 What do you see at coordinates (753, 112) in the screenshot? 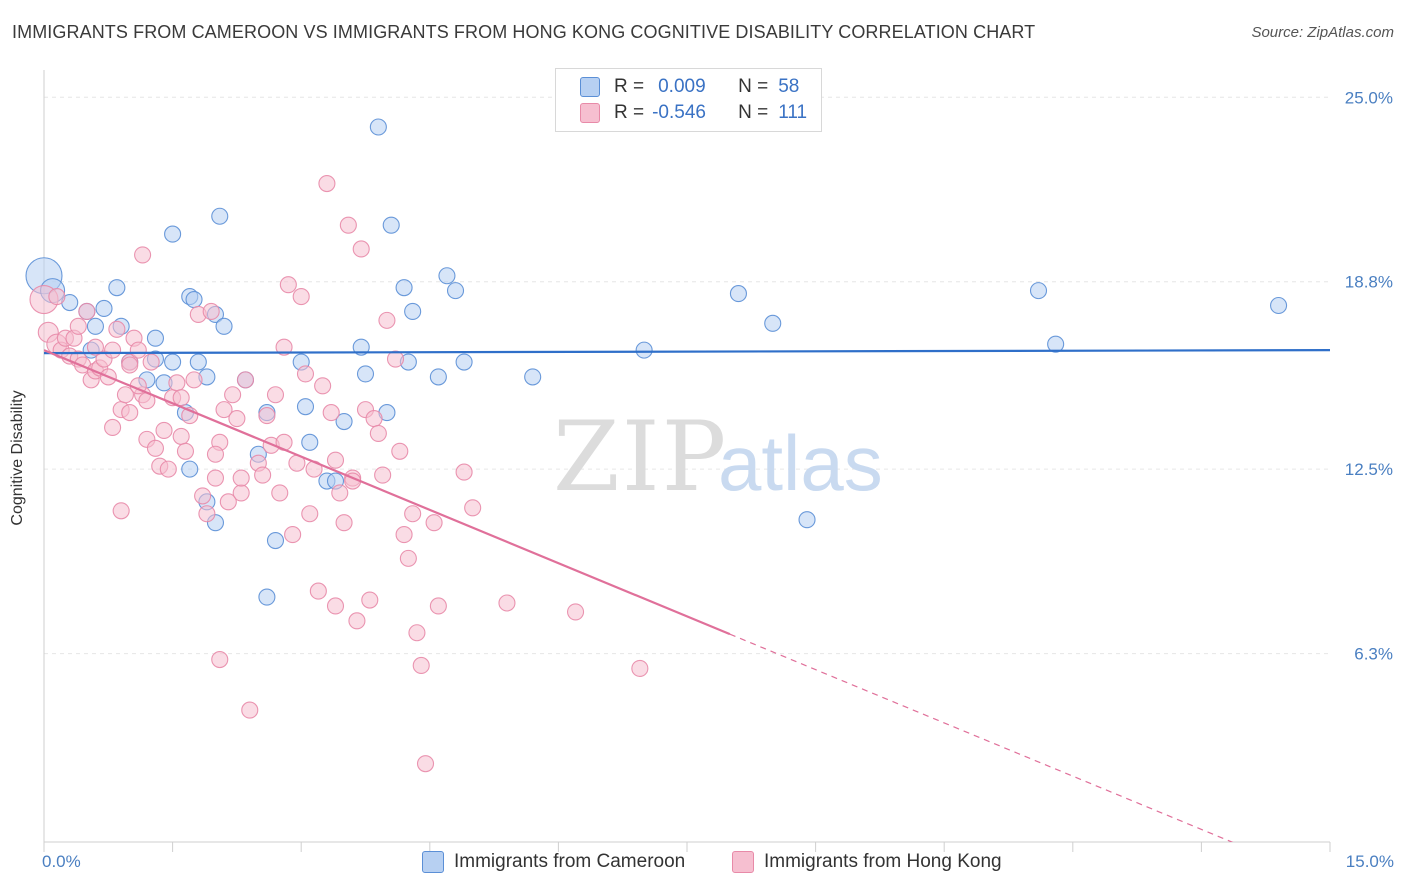
I see `n-label: N =` at bounding box center [753, 112].